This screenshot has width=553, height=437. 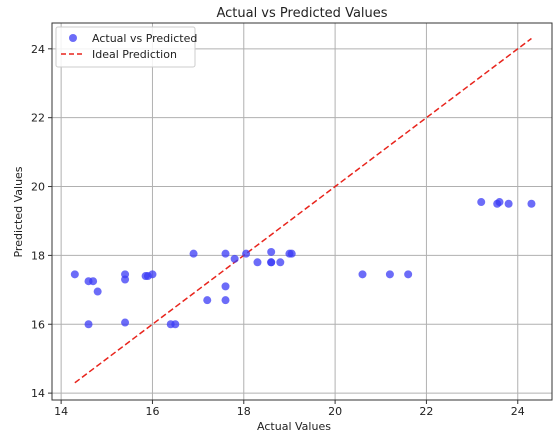 What do you see at coordinates (38, 324) in the screenshot?
I see `y-tick-label: 16` at bounding box center [38, 324].